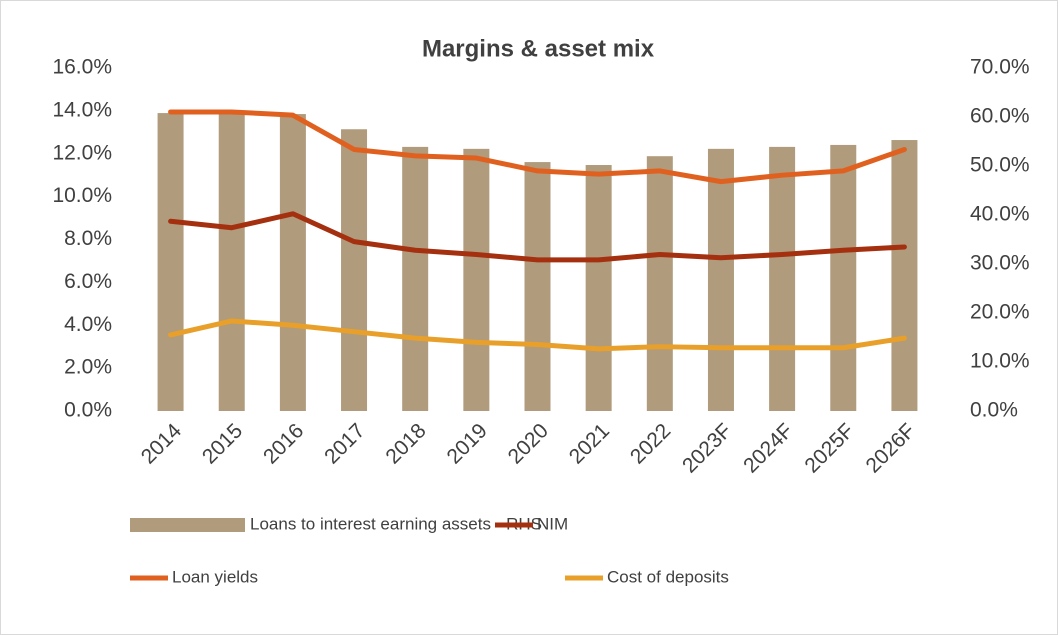 This screenshot has height=635, width=1058. What do you see at coordinates (82, 67) in the screenshot?
I see `y-tick-label: 16.0%` at bounding box center [82, 67].